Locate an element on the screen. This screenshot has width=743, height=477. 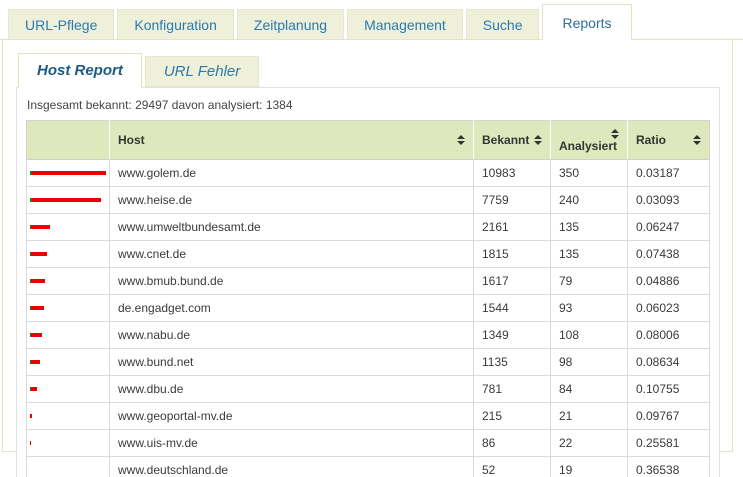
main-tab-management: Management is located at coordinates (405, 24).